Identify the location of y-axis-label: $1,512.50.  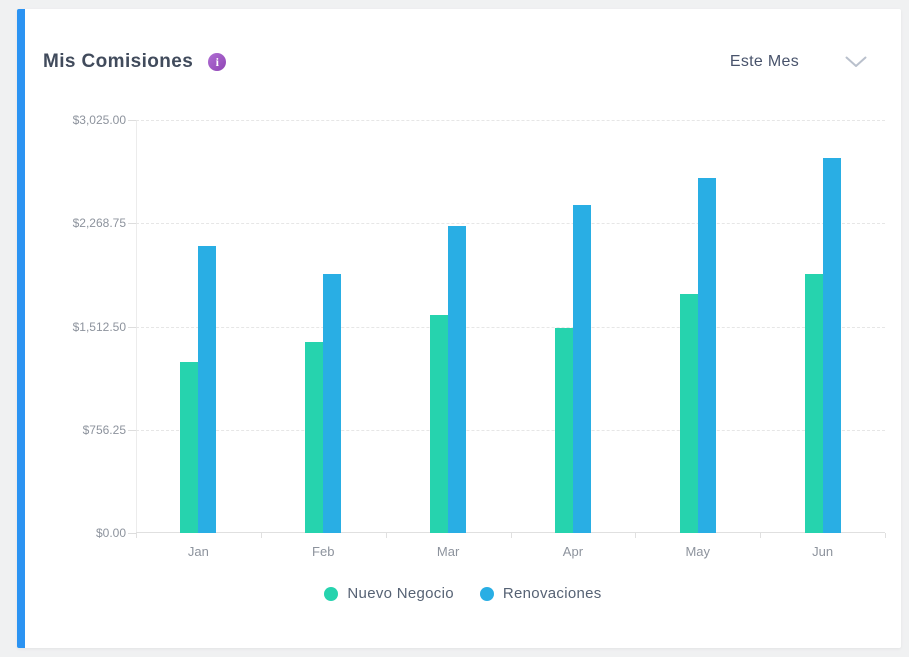
(99, 326).